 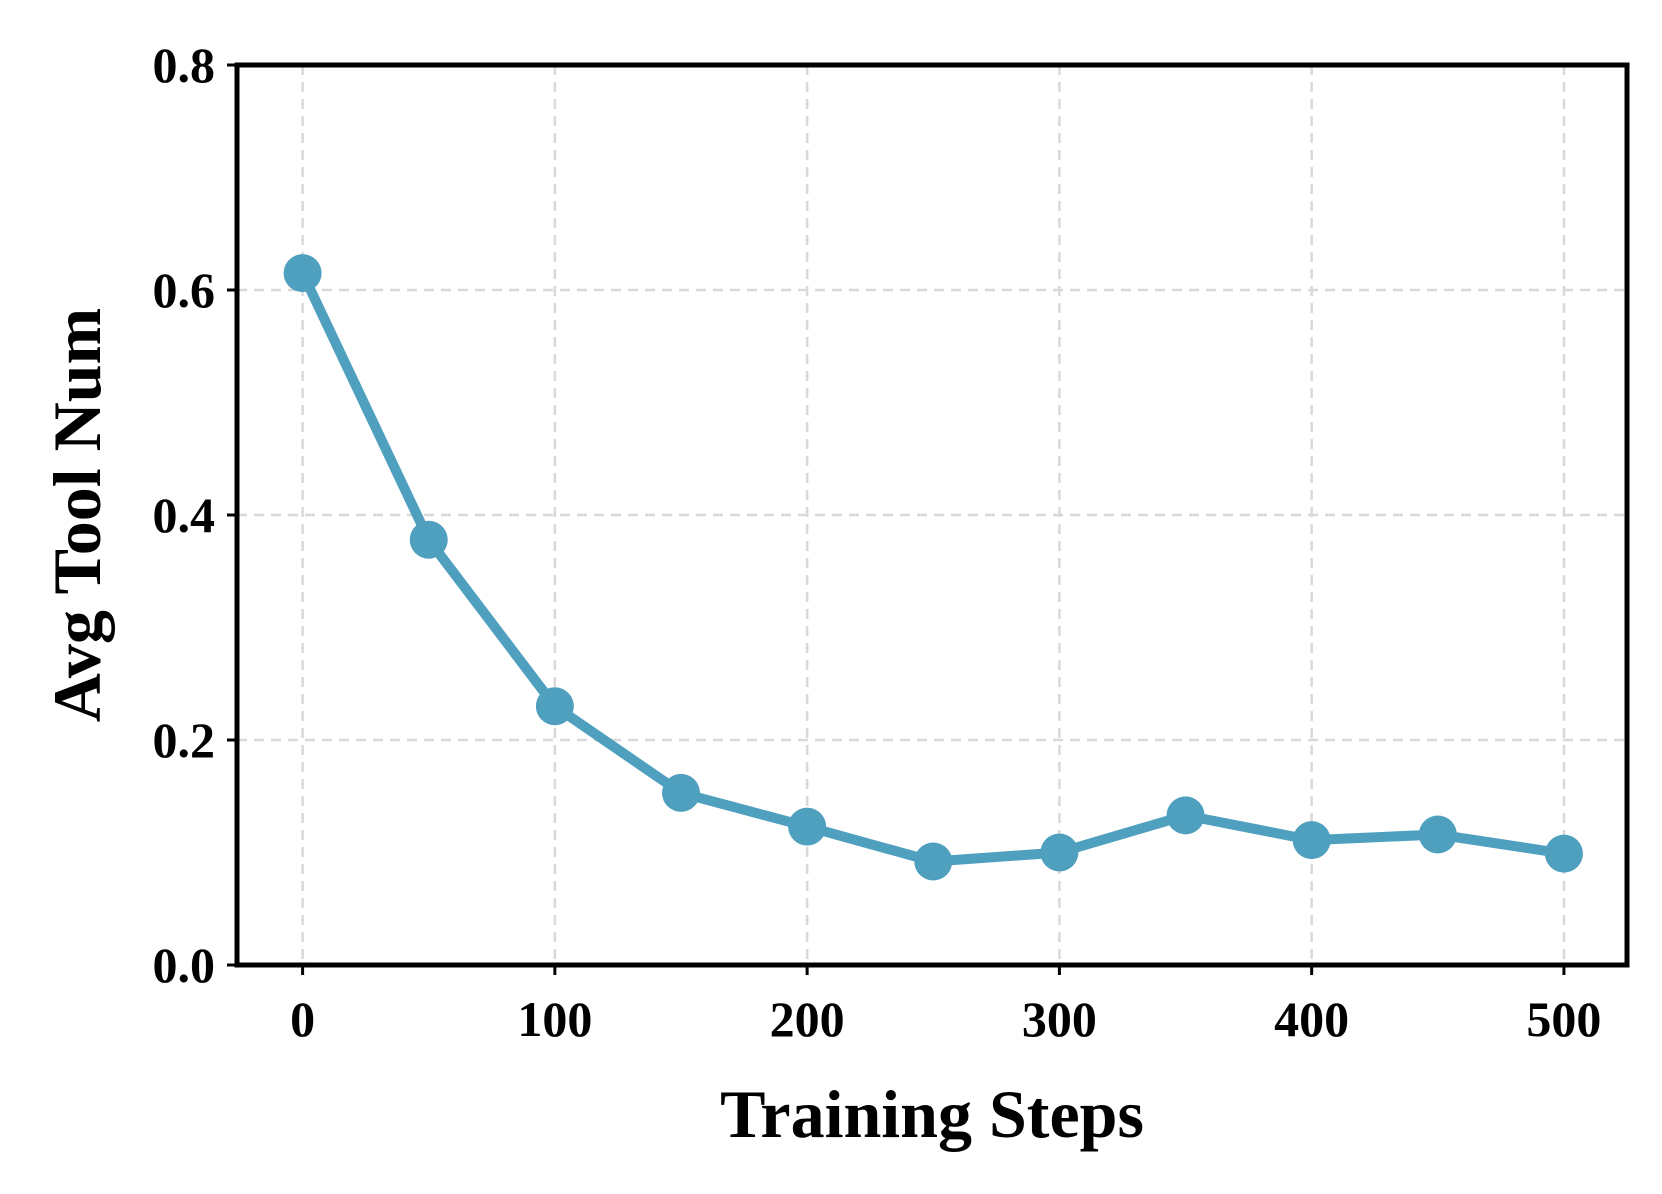 I want to click on y-tick-label: 0.8, so click(x=184, y=65).